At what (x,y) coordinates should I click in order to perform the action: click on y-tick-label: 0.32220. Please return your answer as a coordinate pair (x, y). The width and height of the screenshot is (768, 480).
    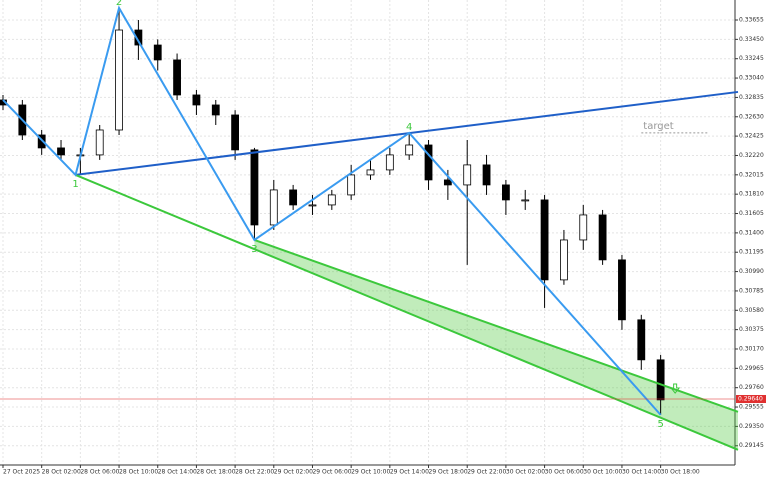
    Looking at the image, I should click on (751, 155).